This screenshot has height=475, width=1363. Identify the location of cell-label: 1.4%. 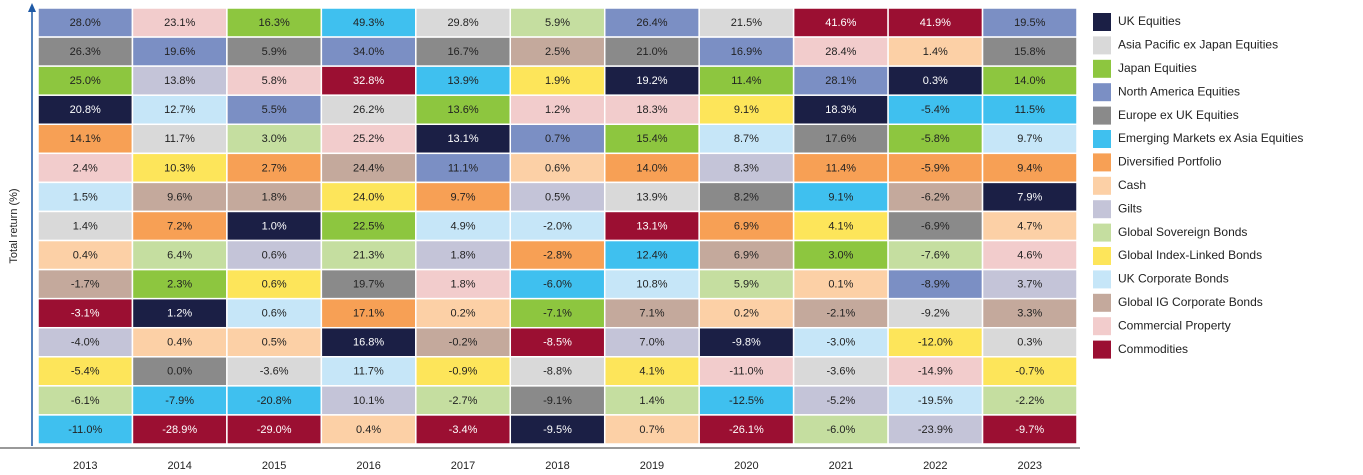
(651, 401).